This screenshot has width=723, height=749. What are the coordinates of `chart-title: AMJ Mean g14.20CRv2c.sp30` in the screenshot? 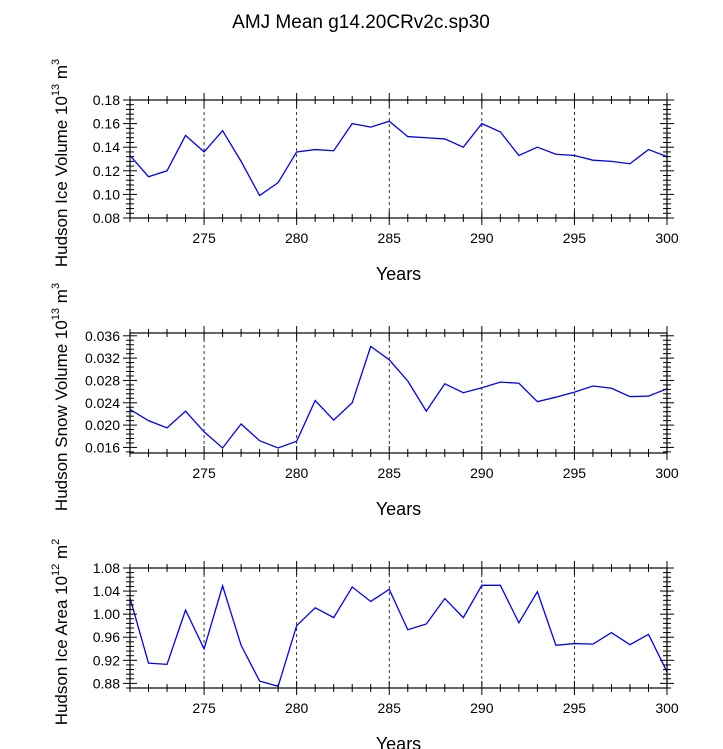 It's located at (361, 22).